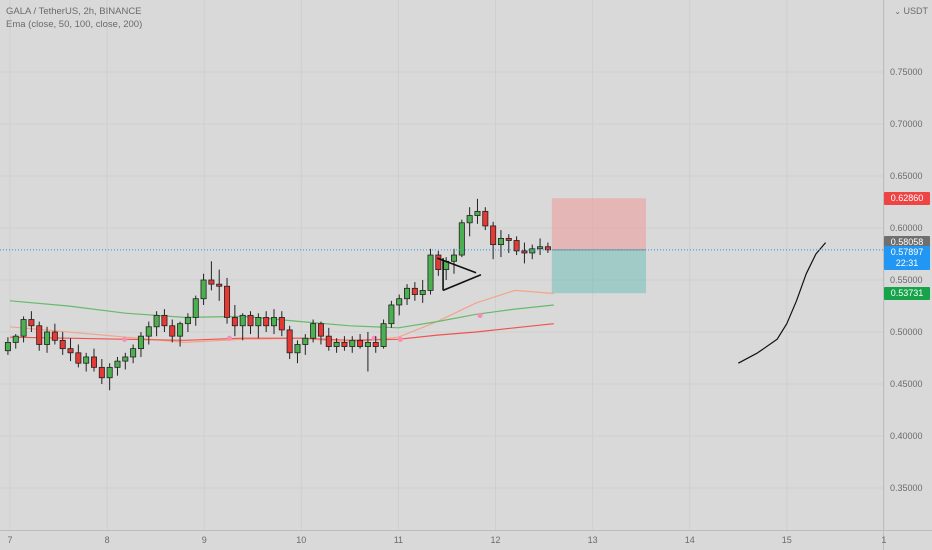 The height and width of the screenshot is (550, 932). I want to click on current-price-tag: 0.57897 22:31, so click(907, 257).